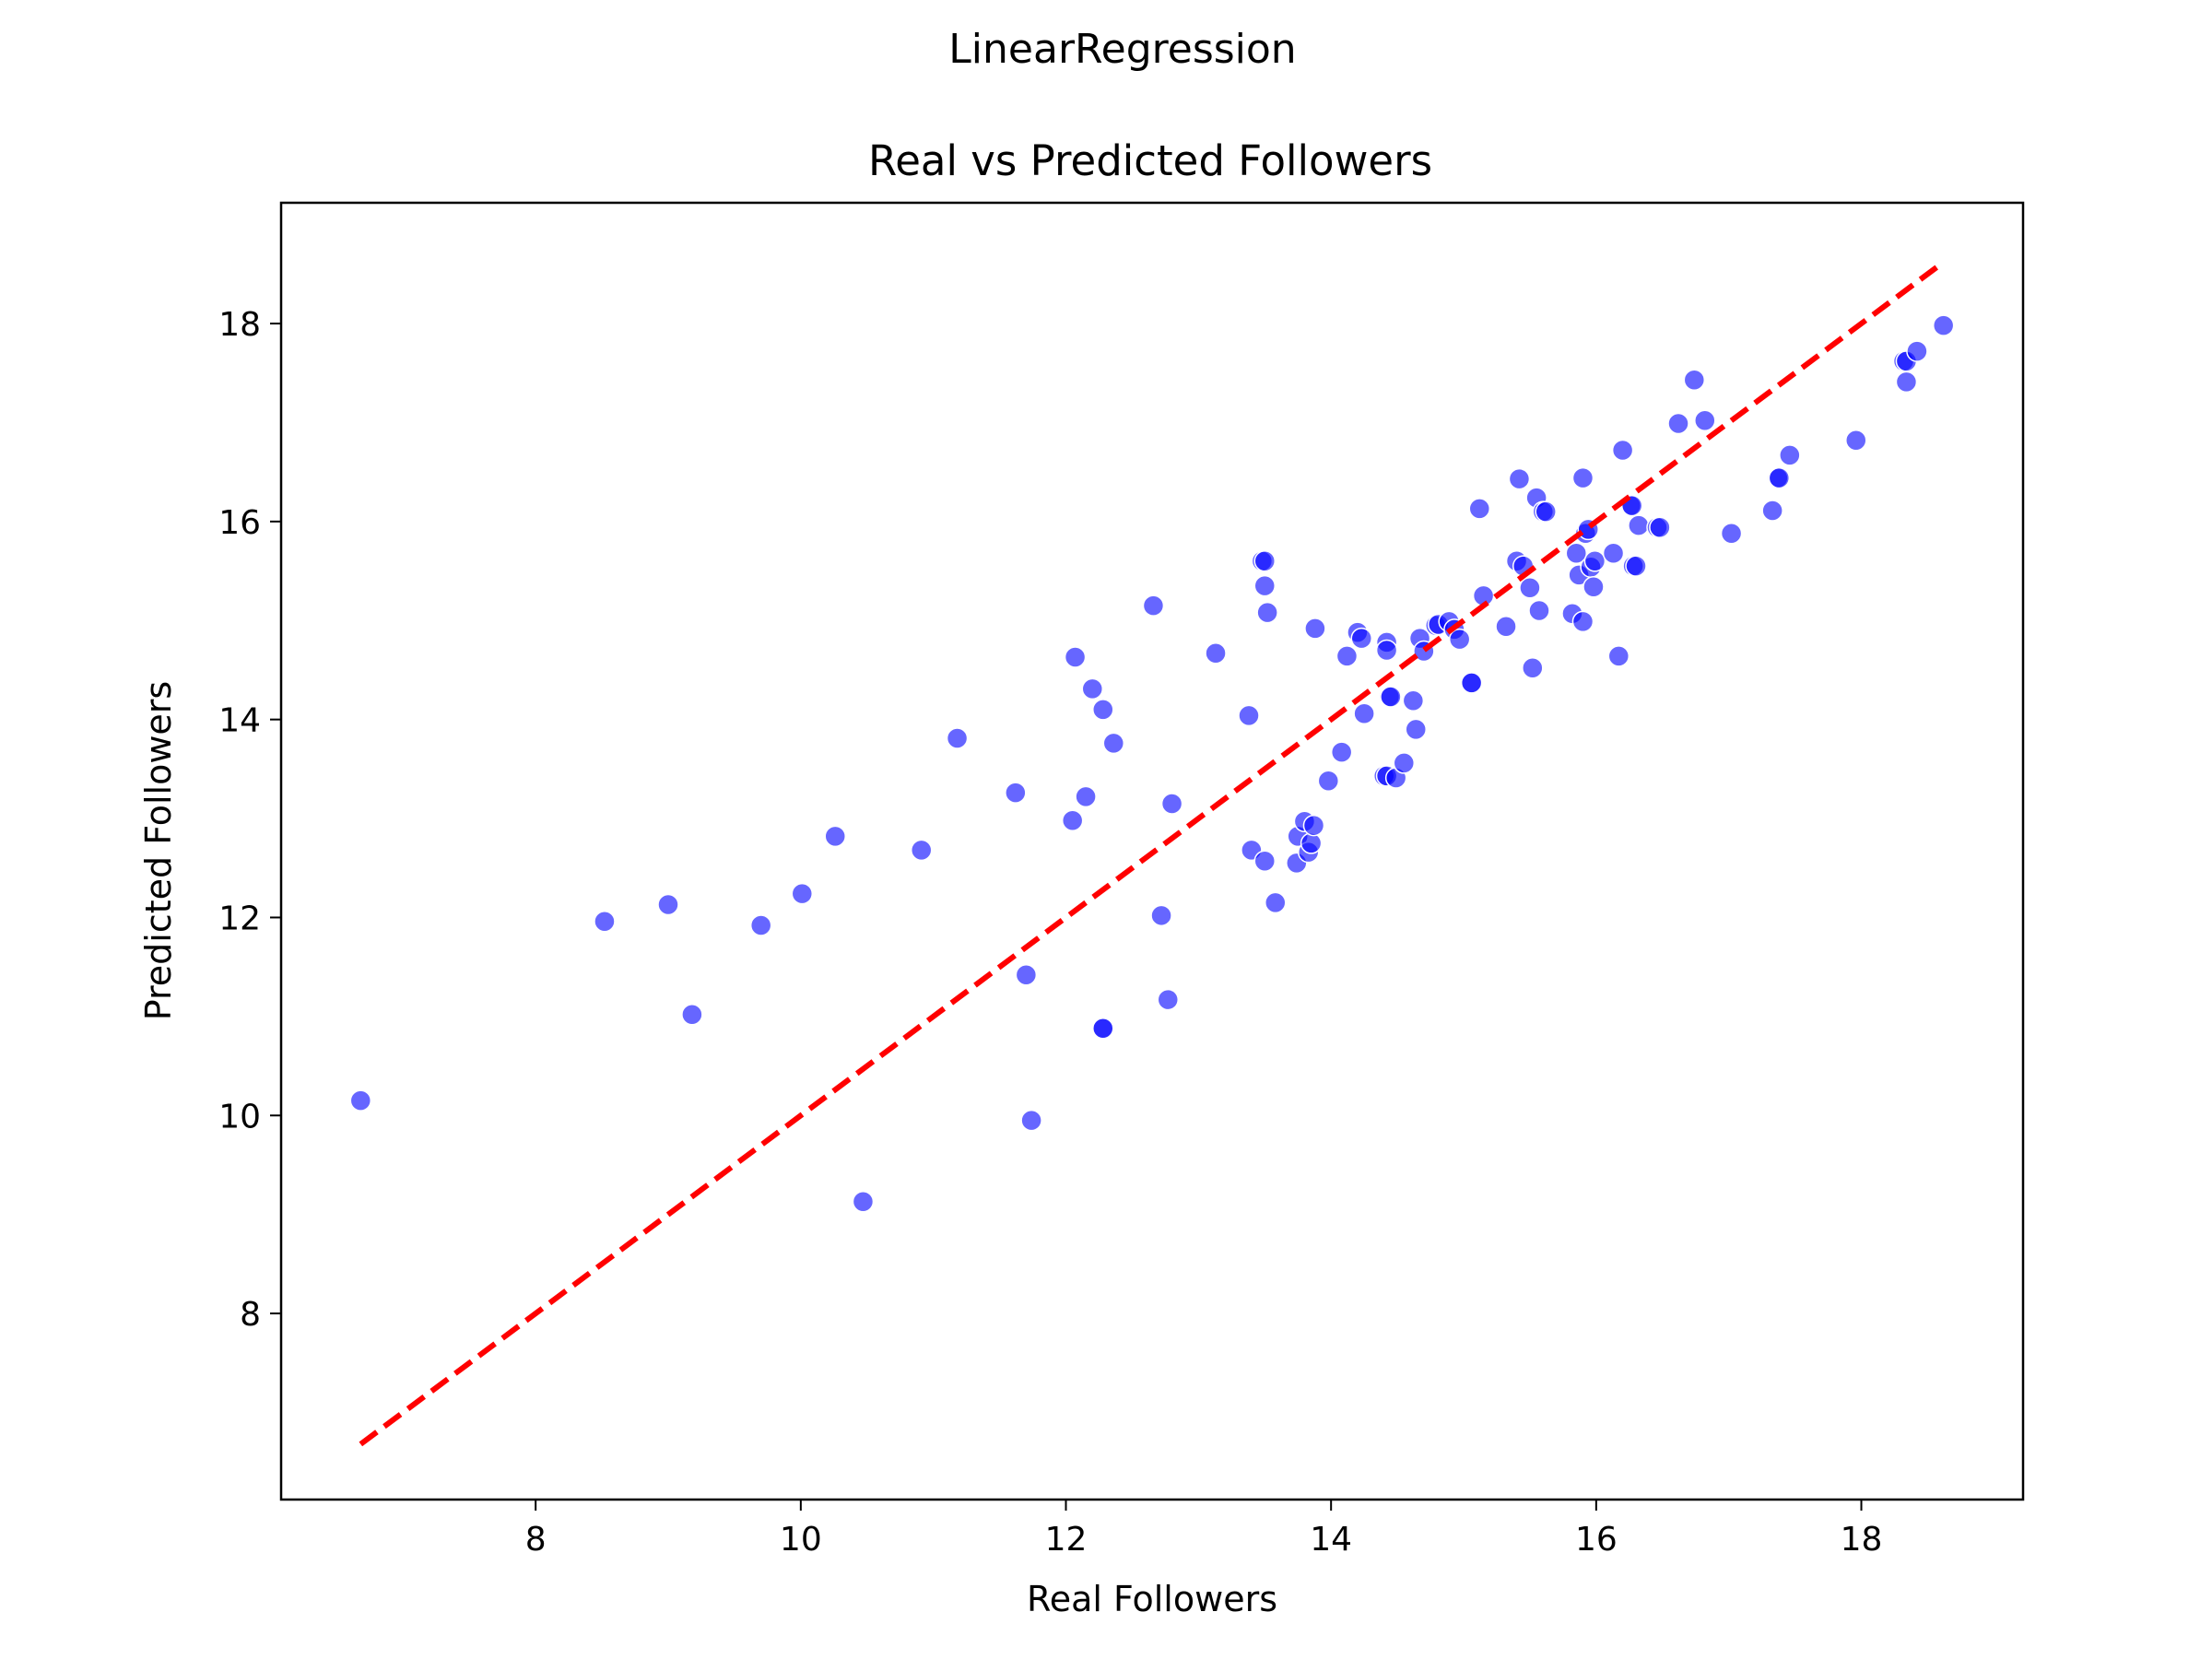 This screenshot has height=1659, width=2212. What do you see at coordinates (239, 325) in the screenshot?
I see `y-tick-label: 18` at bounding box center [239, 325].